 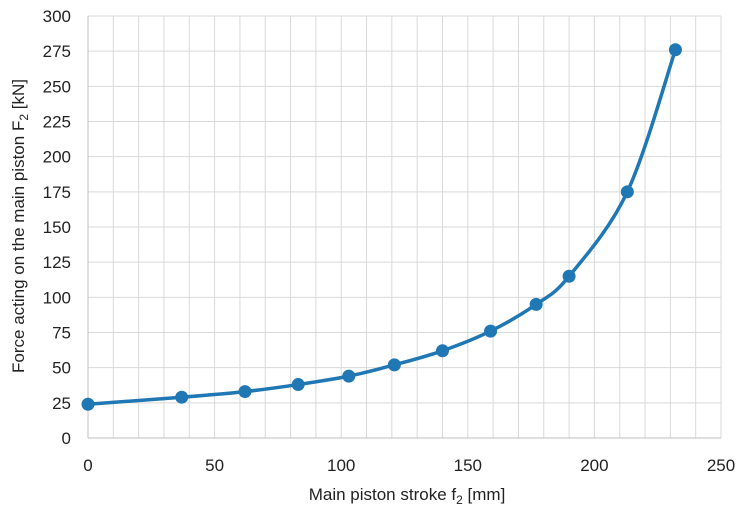 What do you see at coordinates (407, 496) in the screenshot?
I see `x-axis-label: Main piston stroke f2 [mm]` at bounding box center [407, 496].